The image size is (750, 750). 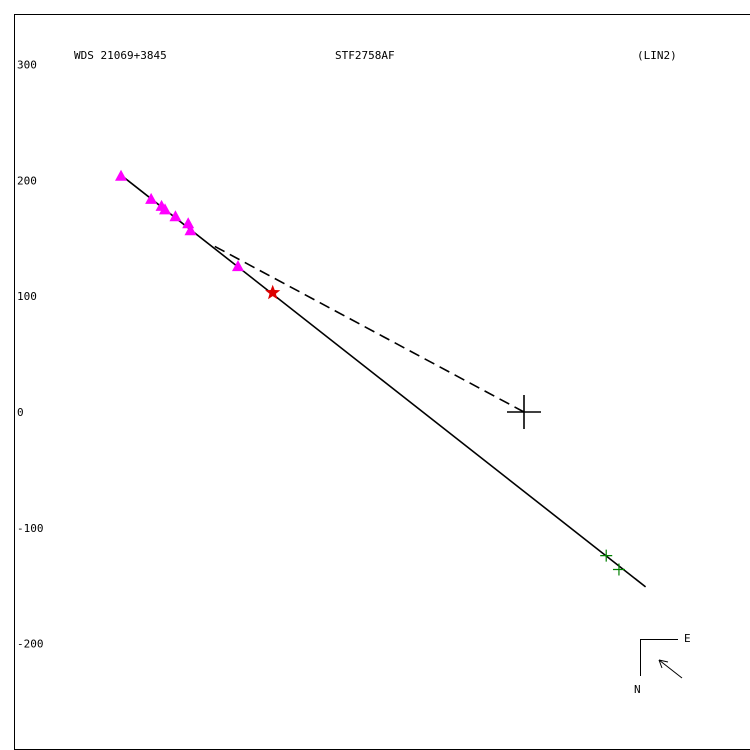 I want to click on compass-east-label: E, so click(x=687, y=638).